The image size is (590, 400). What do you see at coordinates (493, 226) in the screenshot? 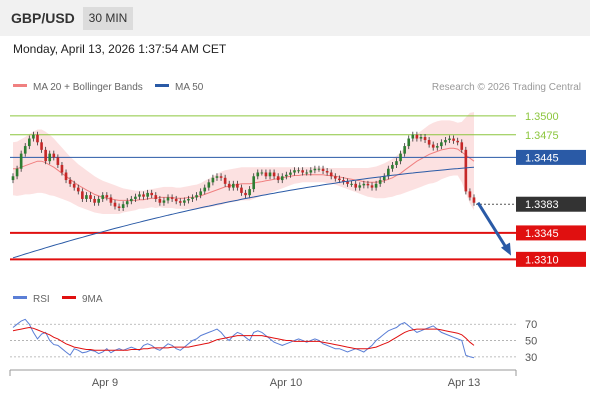
I see `projection-arrow` at bounding box center [493, 226].